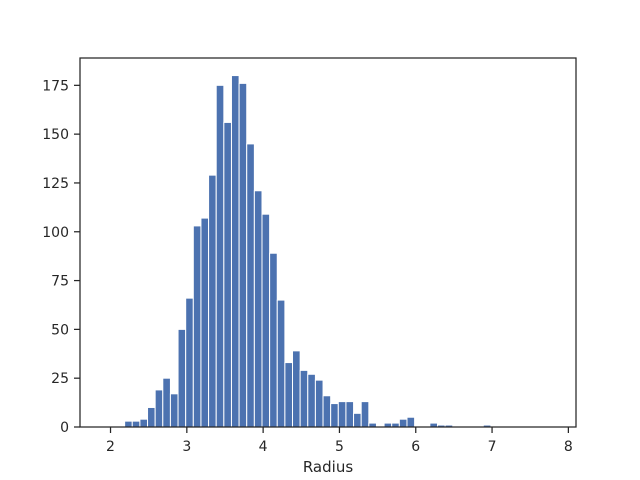 This screenshot has width=640, height=480. What do you see at coordinates (328, 467) in the screenshot?
I see `x-axis-label: Radius` at bounding box center [328, 467].